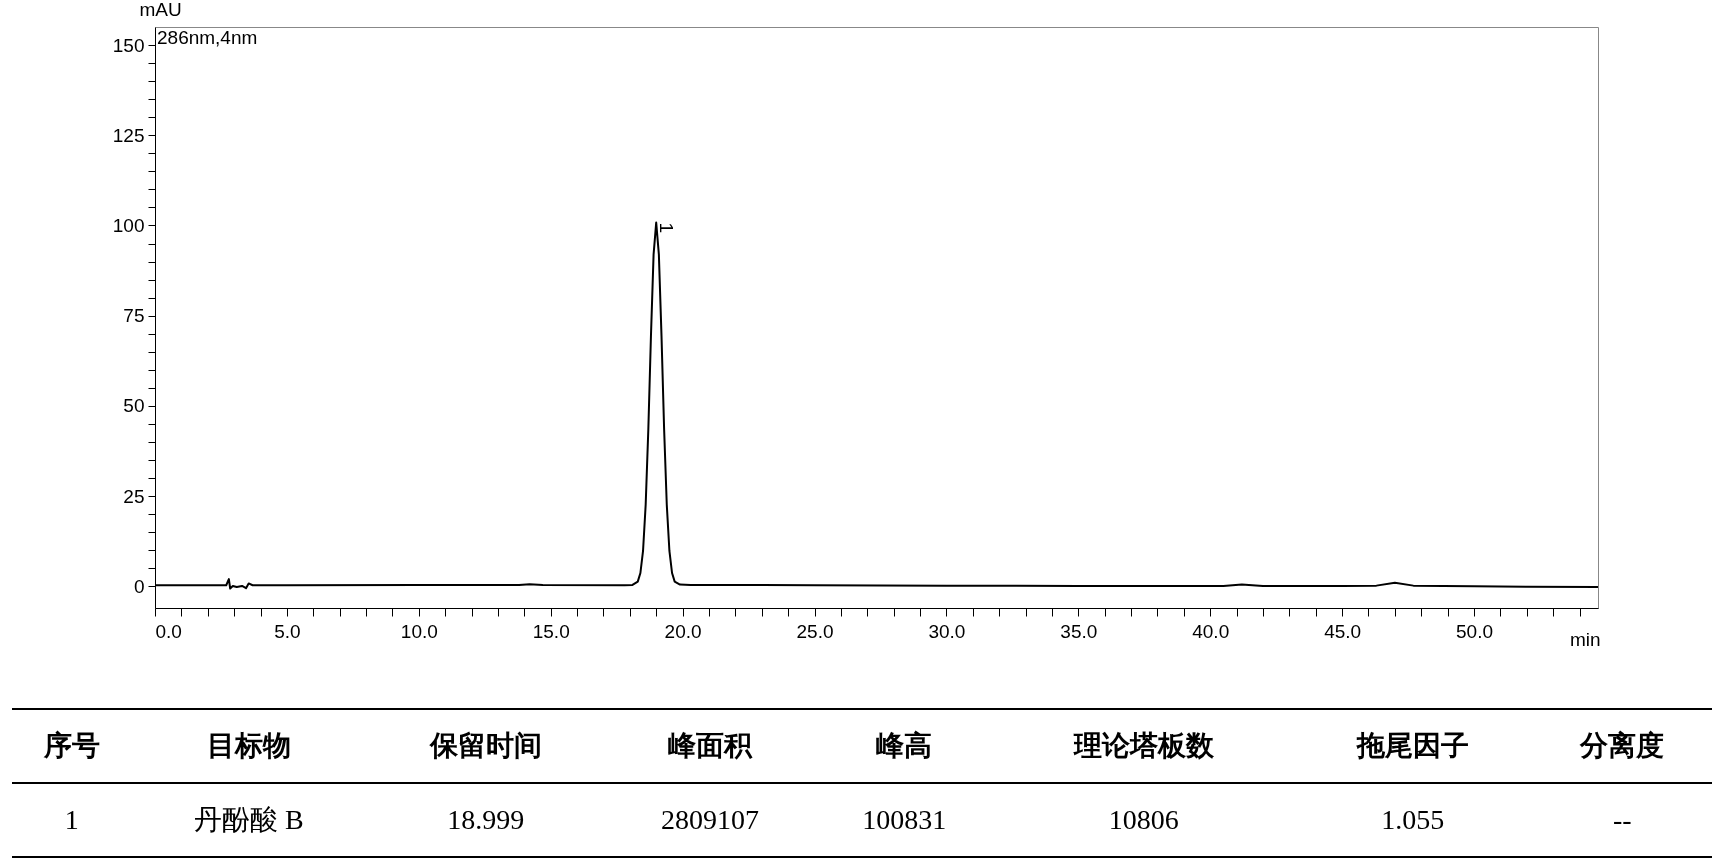 The width and height of the screenshot is (1736, 864). What do you see at coordinates (1585, 639) in the screenshot?
I see `x-axis-title: min` at bounding box center [1585, 639].